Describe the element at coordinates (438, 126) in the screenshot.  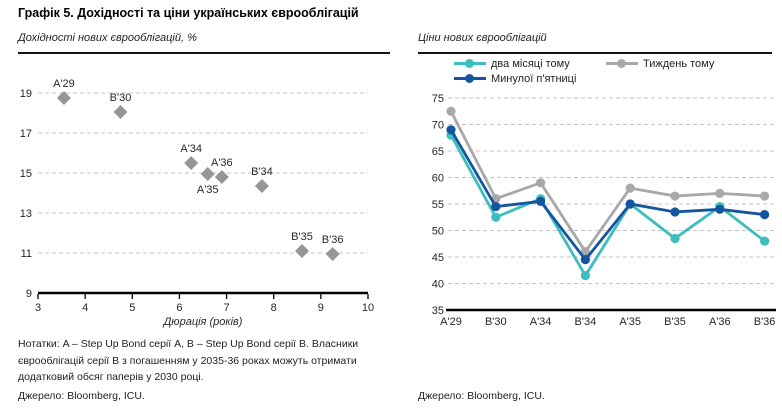
I see `y-tick-label: 70` at that location.